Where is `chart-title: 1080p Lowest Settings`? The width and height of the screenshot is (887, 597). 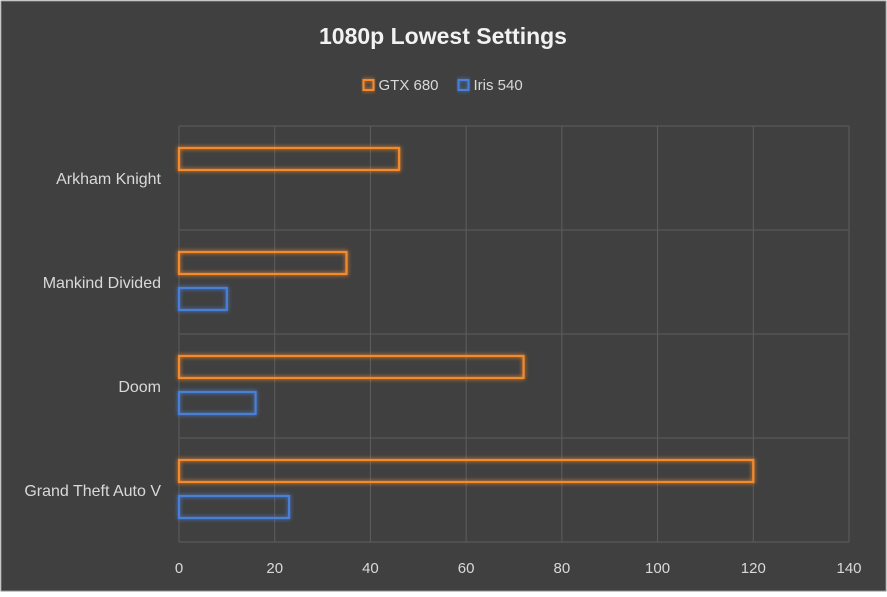
chart-title: 1080p Lowest Settings is located at coordinates (443, 36).